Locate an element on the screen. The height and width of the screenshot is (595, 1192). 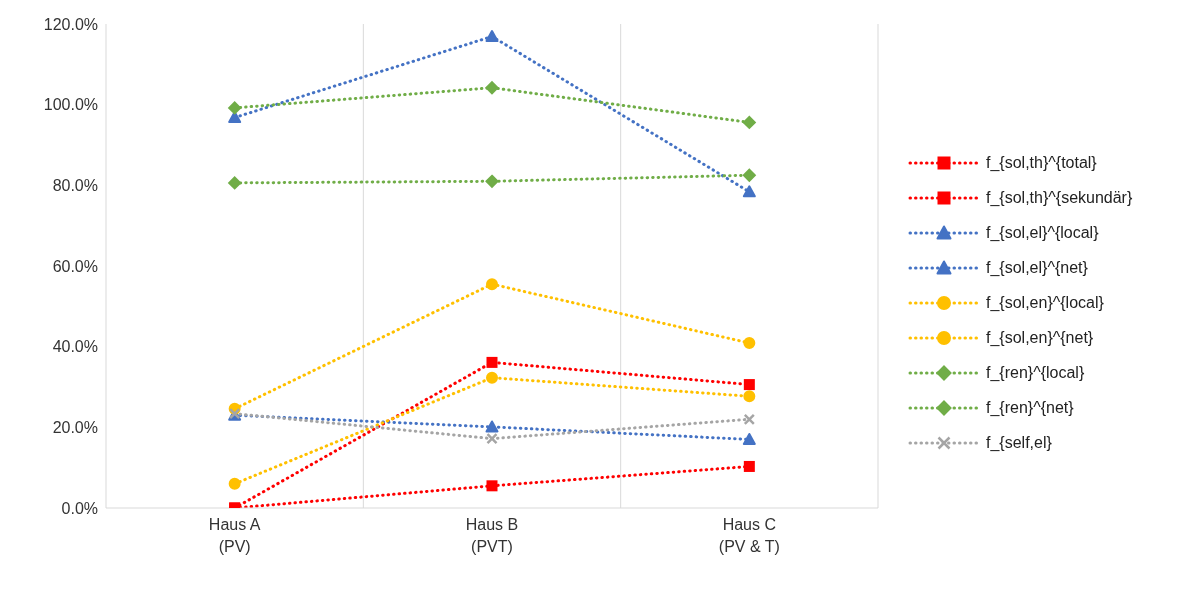
y-tick-label: 0.0% is located at coordinates (79, 508).